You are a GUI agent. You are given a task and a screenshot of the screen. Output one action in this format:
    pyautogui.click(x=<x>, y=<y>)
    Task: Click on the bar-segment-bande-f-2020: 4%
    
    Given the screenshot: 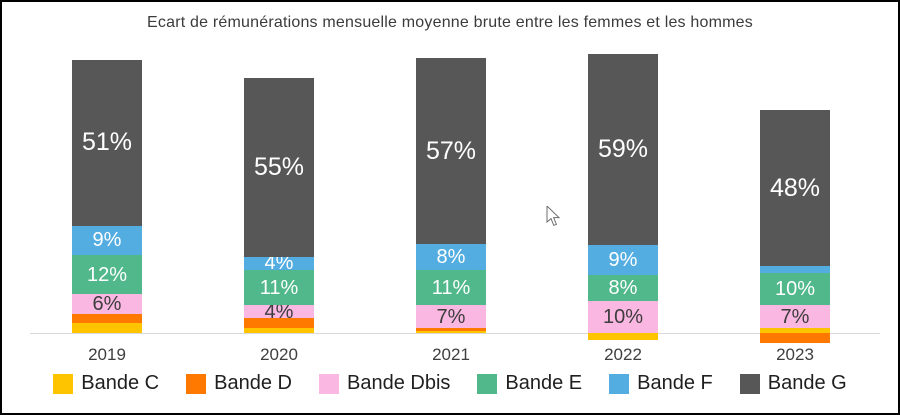 What is the action you would take?
    pyautogui.click(x=279, y=263)
    